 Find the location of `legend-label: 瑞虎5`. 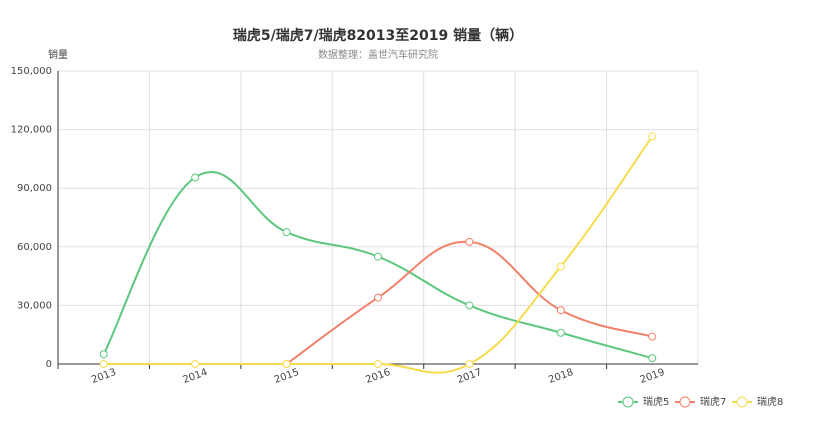

legend-label: 瑞虎5 is located at coordinates (656, 402).